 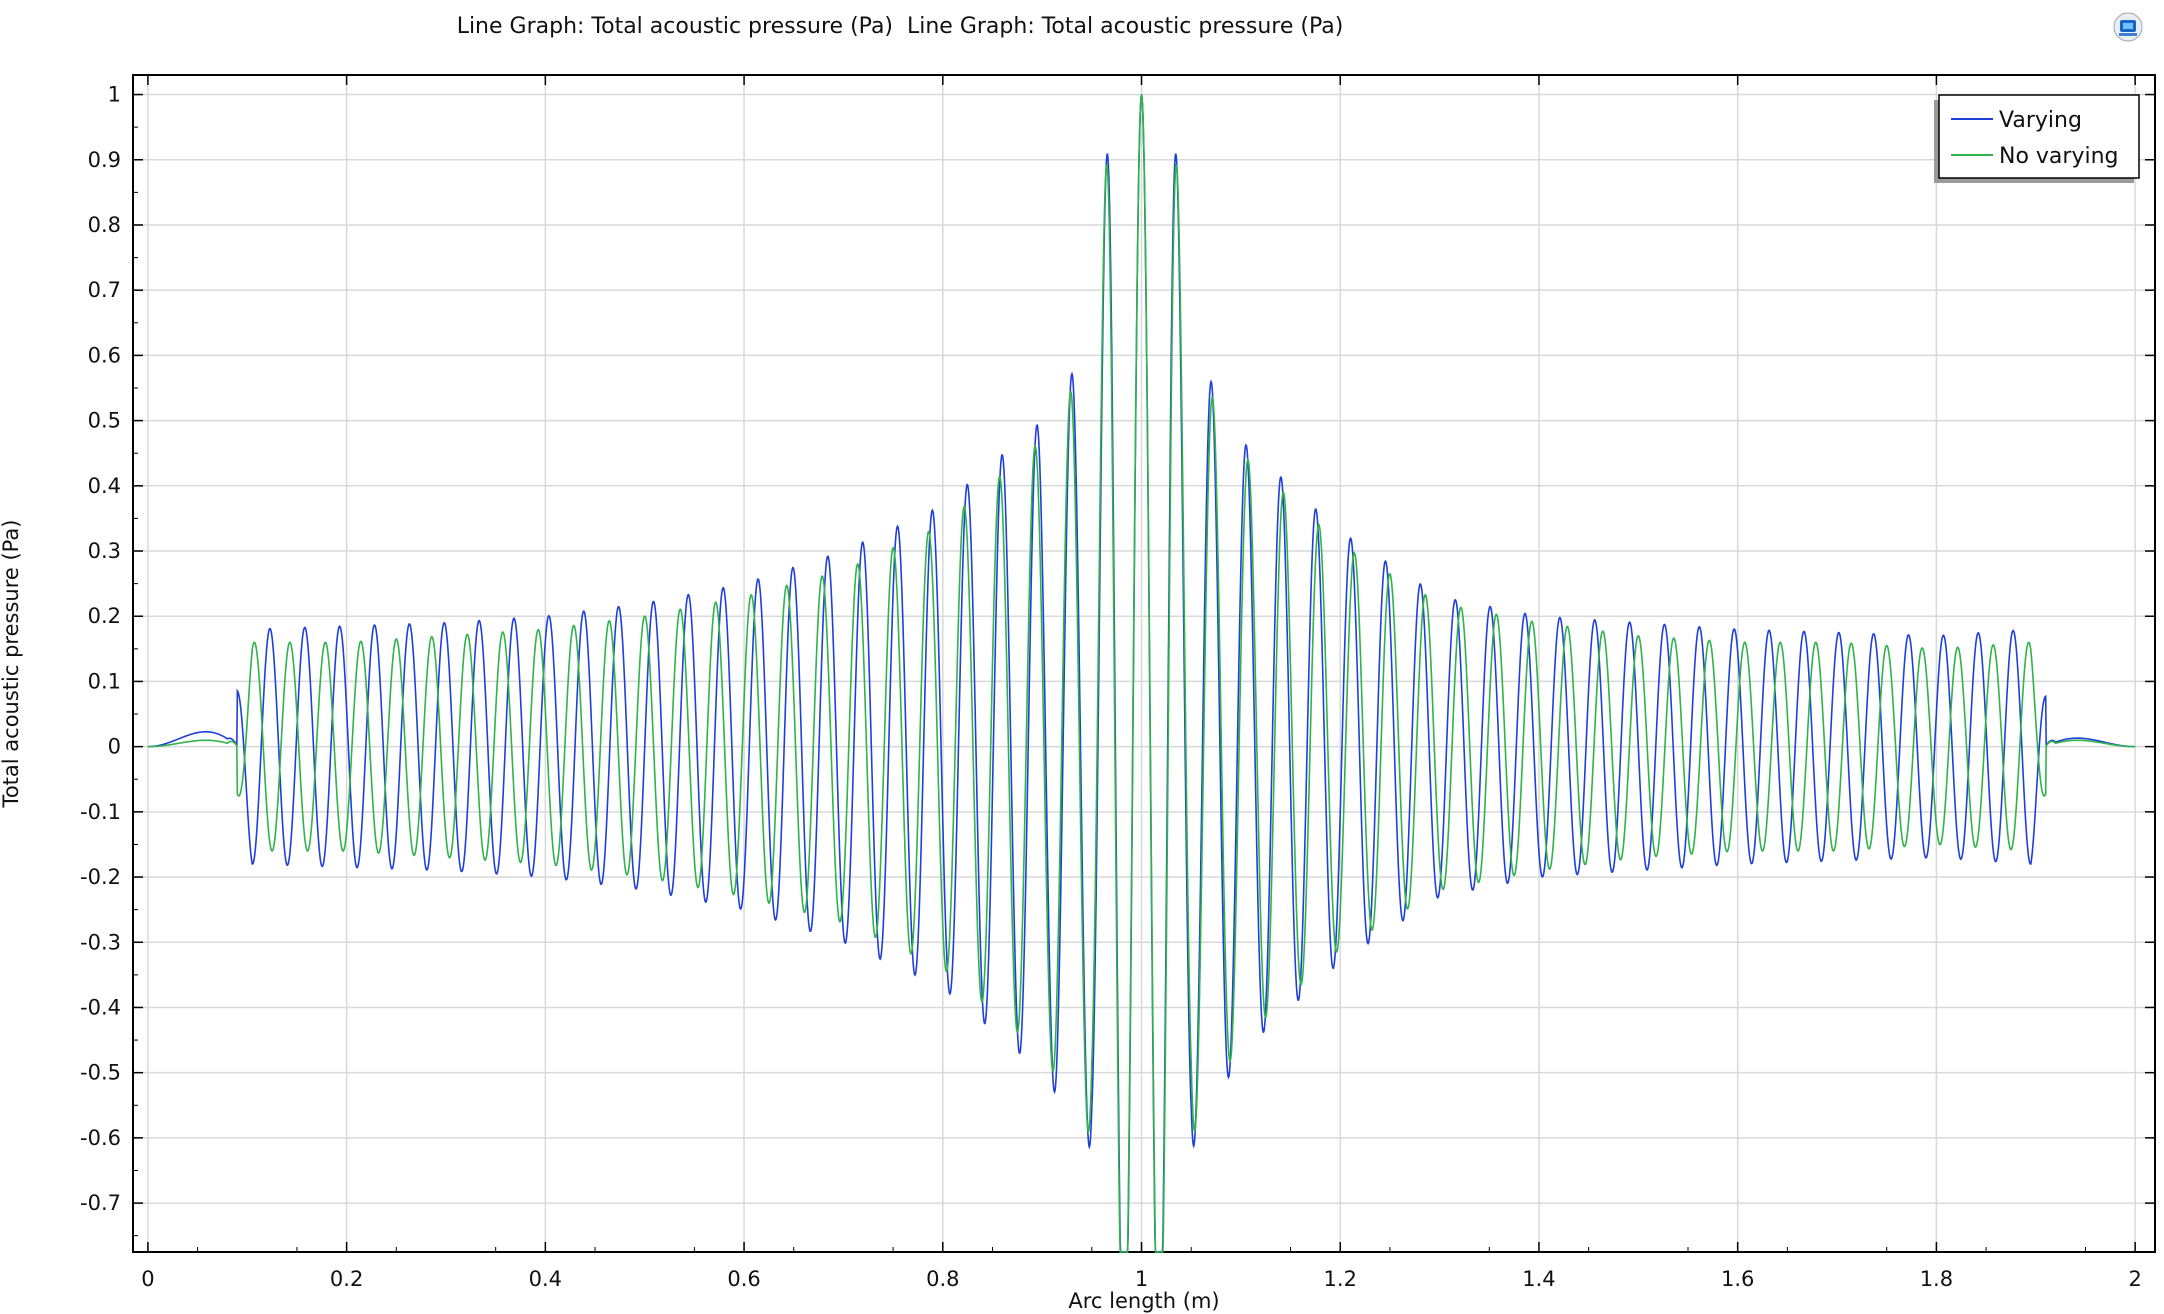 I want to click on y-tick-label: 0, so click(x=114, y=747).